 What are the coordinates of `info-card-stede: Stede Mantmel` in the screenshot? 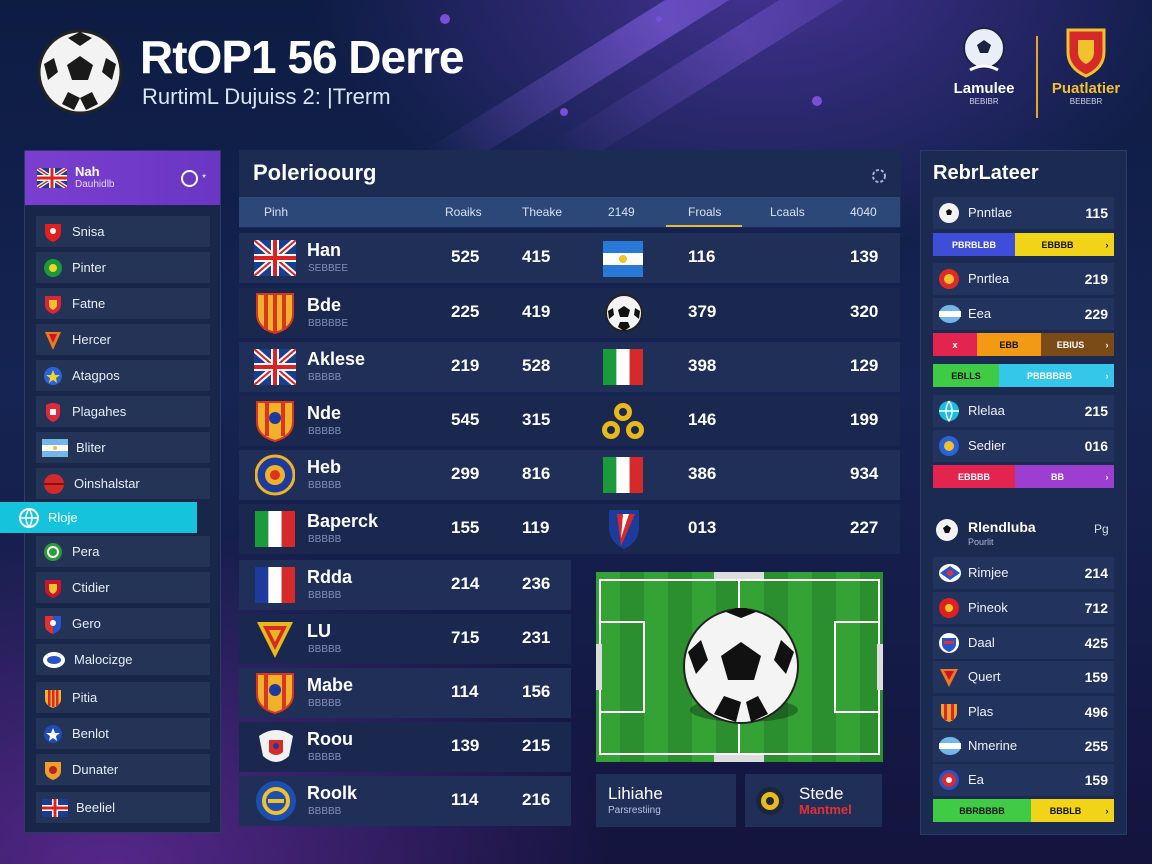 It's located at (813, 800).